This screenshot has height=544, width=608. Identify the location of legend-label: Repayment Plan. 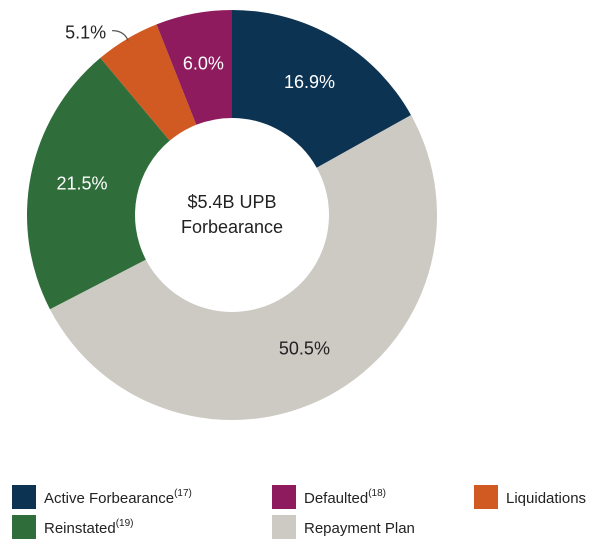
(359, 528).